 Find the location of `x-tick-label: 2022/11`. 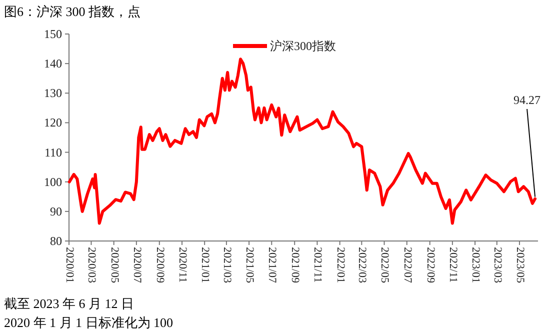

x-tick-label: 2022/11 is located at coordinates (452, 265).